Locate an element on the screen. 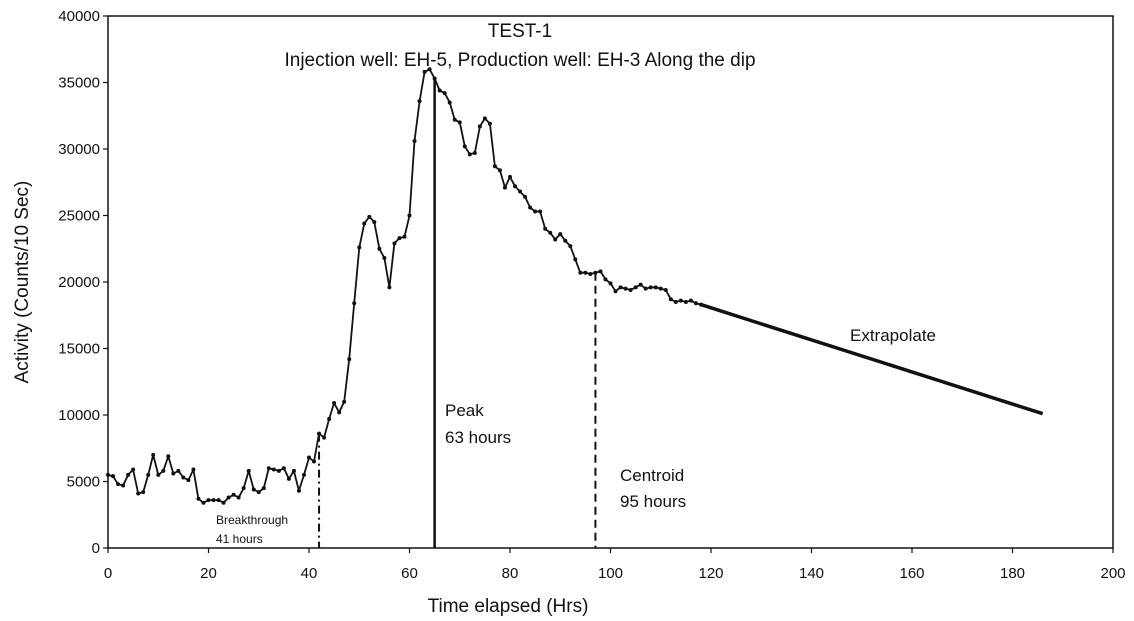 Image resolution: width=1134 pixels, height=621 pixels. y-tick-label: 10000 is located at coordinates (79, 415).